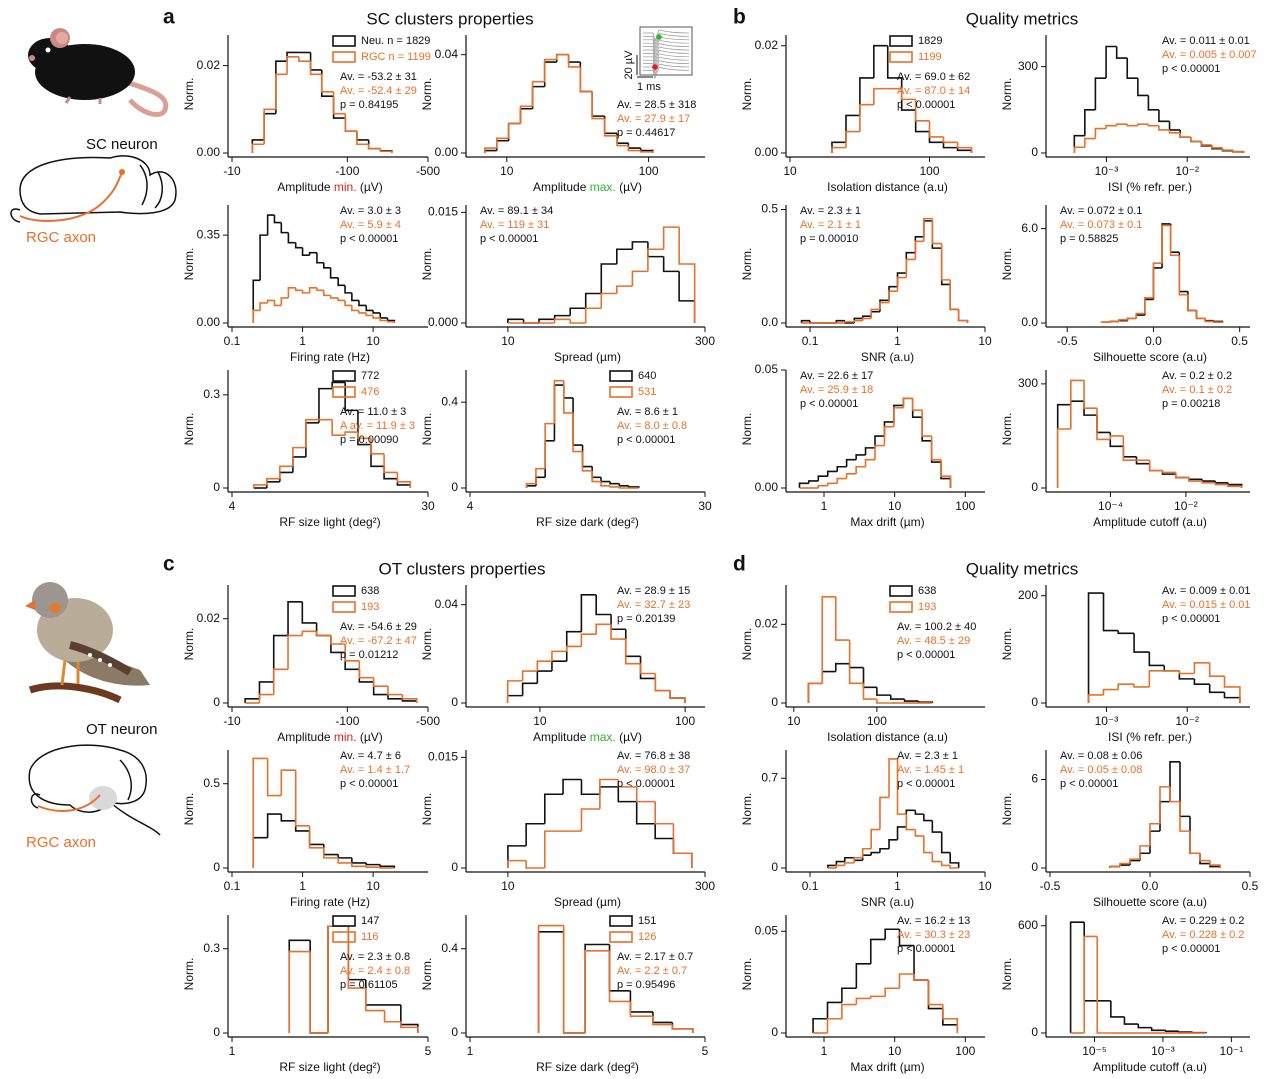 The width and height of the screenshot is (1271, 1079). What do you see at coordinates (1110, 506) in the screenshot?
I see `x-tick-label: 10⁻⁴` at bounding box center [1110, 506].